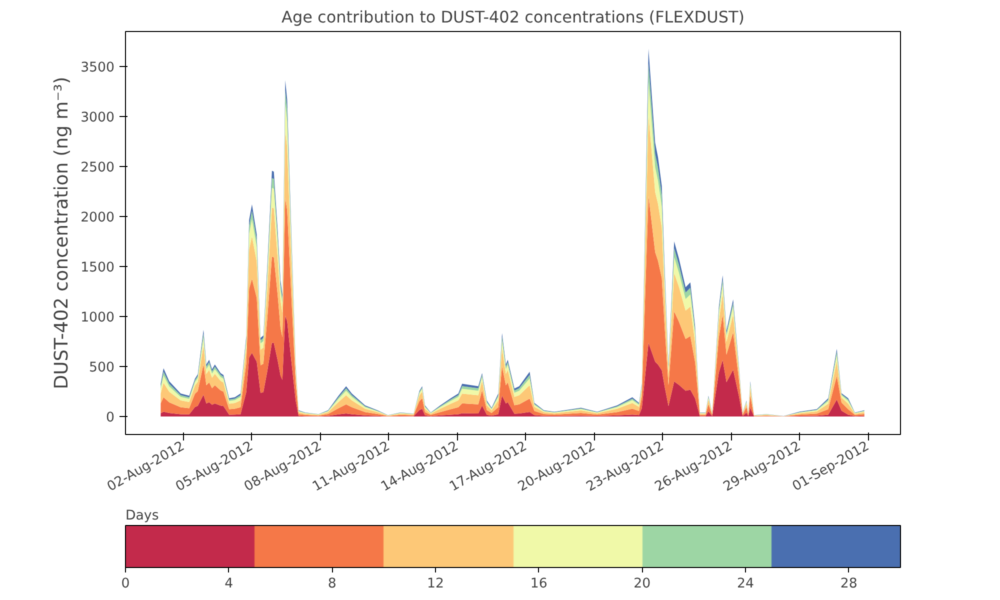 This screenshot has height=600, width=1000. Describe the element at coordinates (142, 516) in the screenshot. I see `color-bar-title: Days` at that location.